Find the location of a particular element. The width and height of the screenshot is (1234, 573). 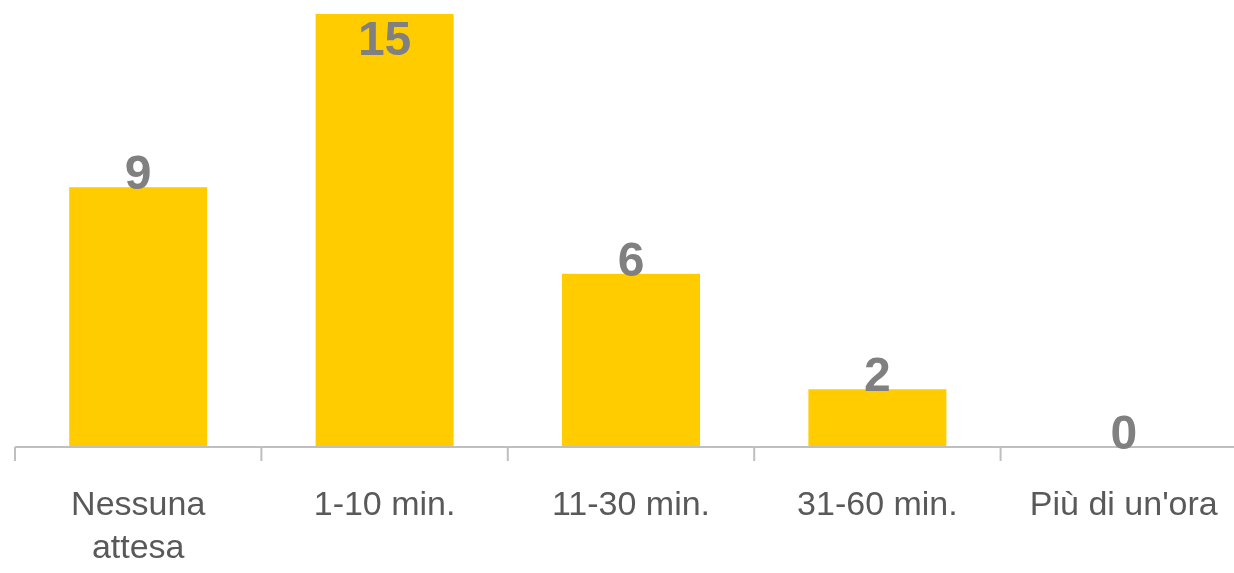

x-tick-label: Nessuna attesa is located at coordinates (138, 524).